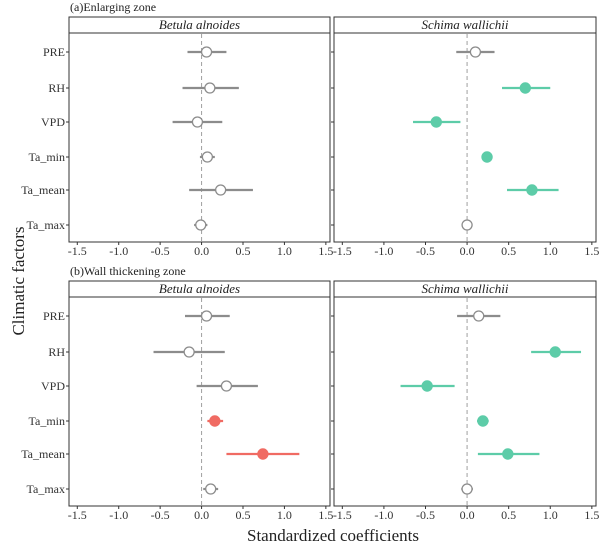  What do you see at coordinates (18, 280) in the screenshot?
I see `y-axis-title: Climatic factors` at bounding box center [18, 280].